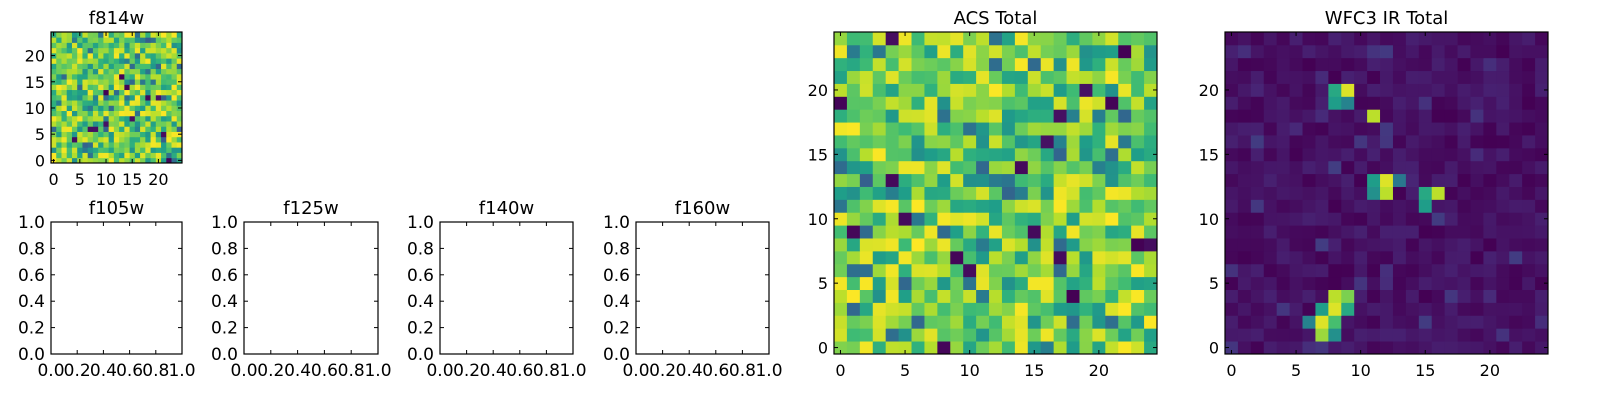 The width and height of the screenshot is (1600, 400). I want to click on axes-frame, so click(116, 97).